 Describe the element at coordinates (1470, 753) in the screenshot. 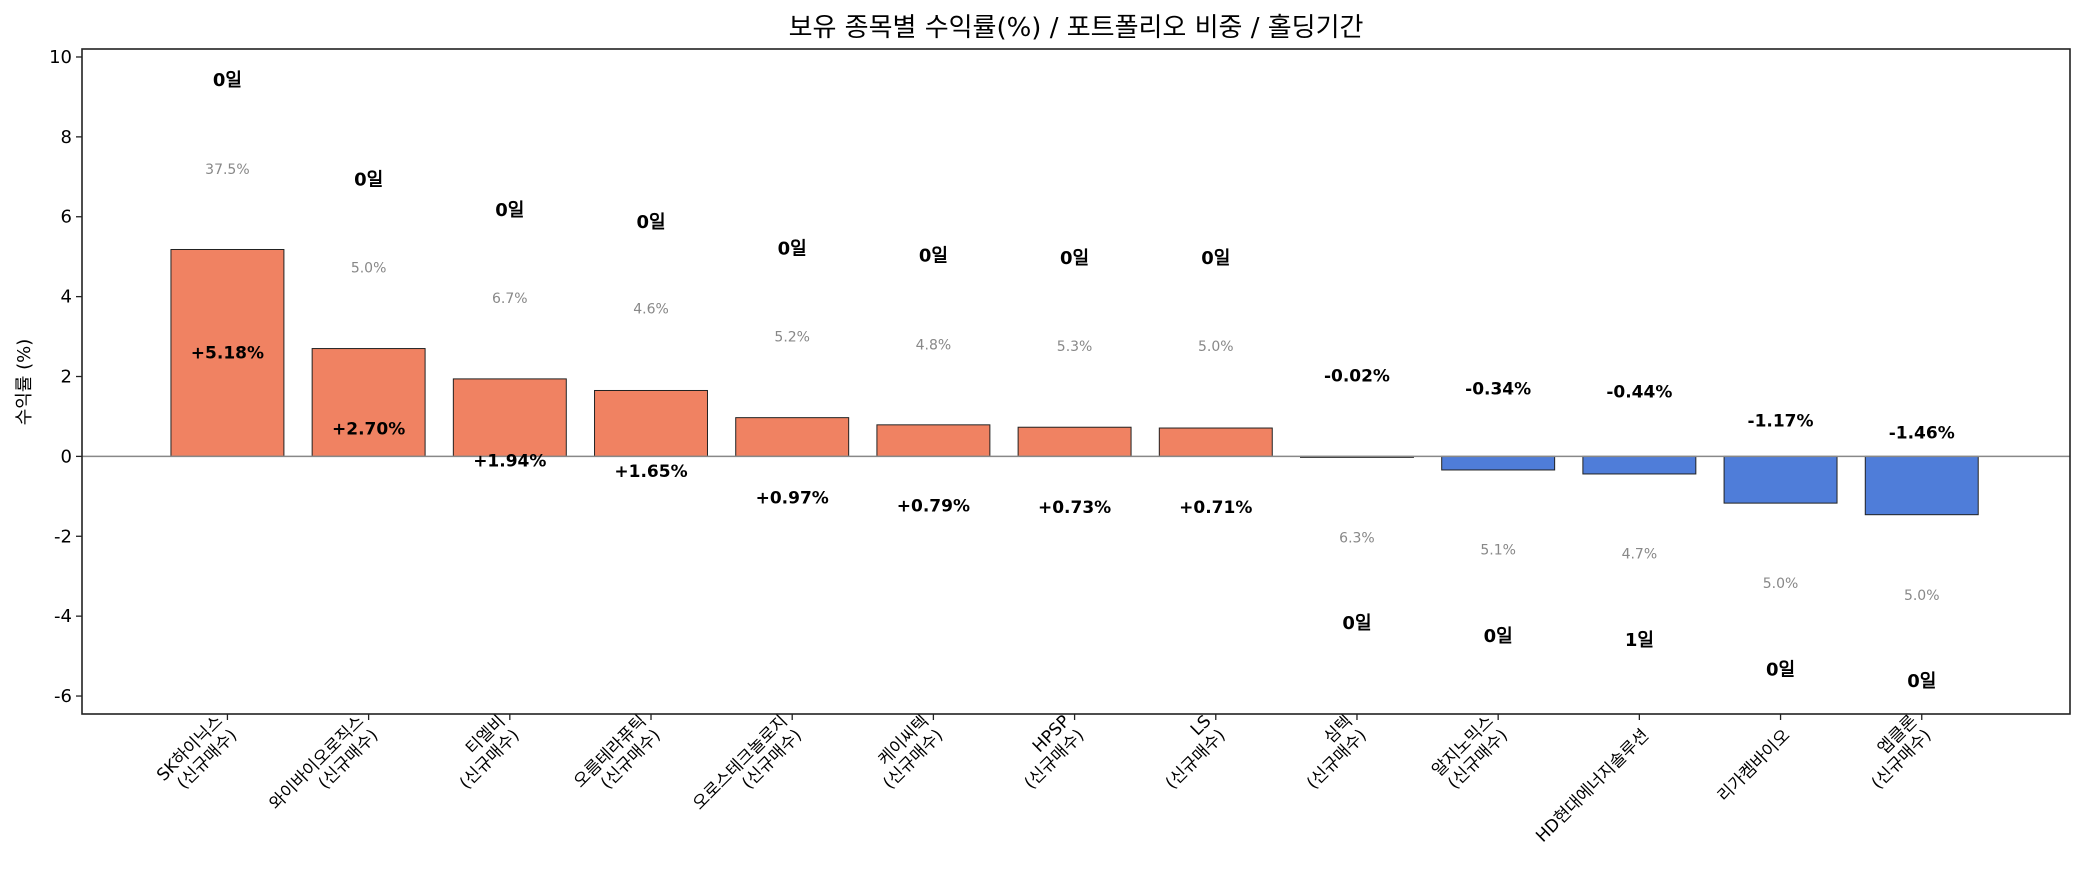

I see `x-tick-label: 알지노믹스(신규매수)` at that location.